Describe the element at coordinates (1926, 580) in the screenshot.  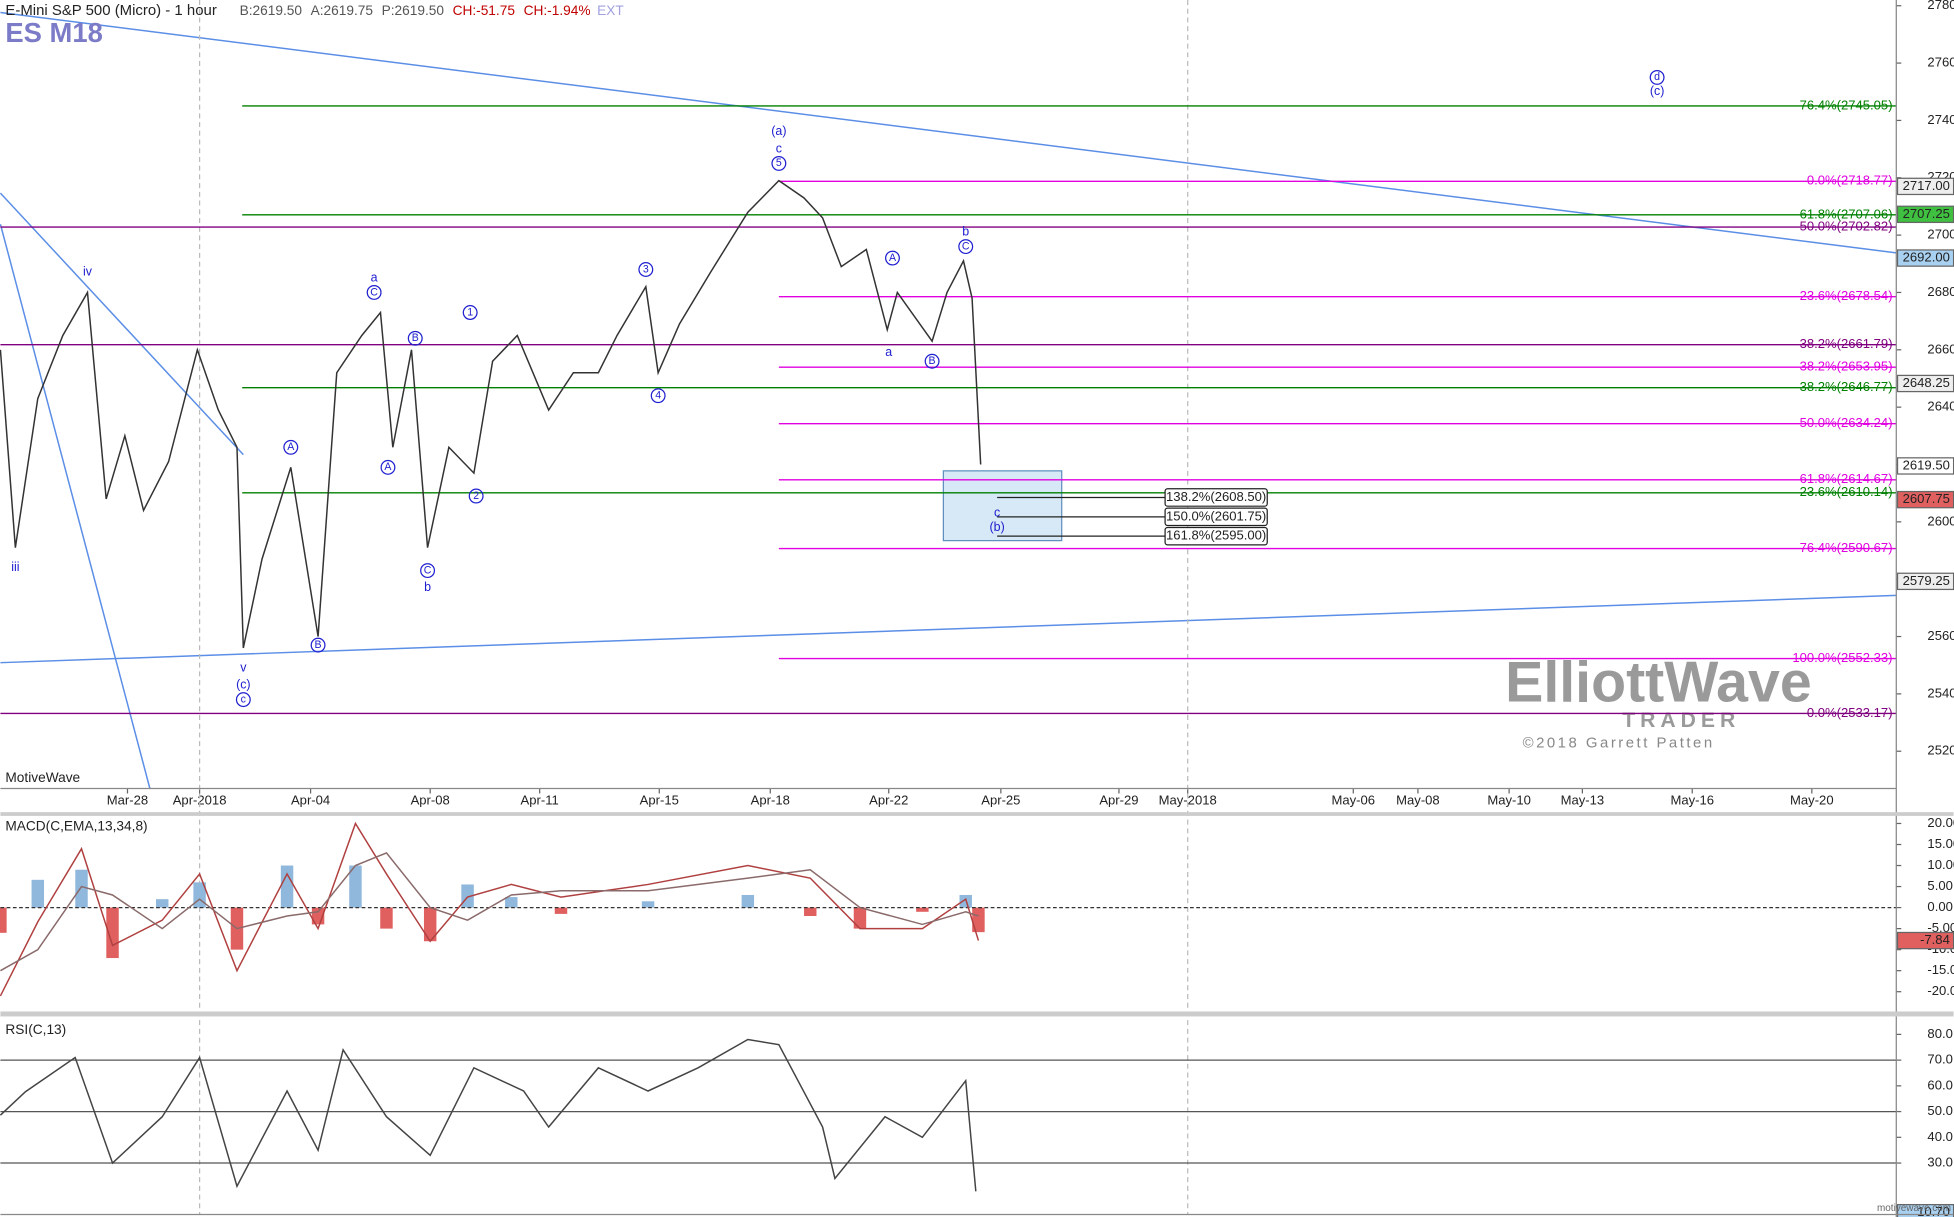
I see `price-flag-label: 2579.25` at that location.